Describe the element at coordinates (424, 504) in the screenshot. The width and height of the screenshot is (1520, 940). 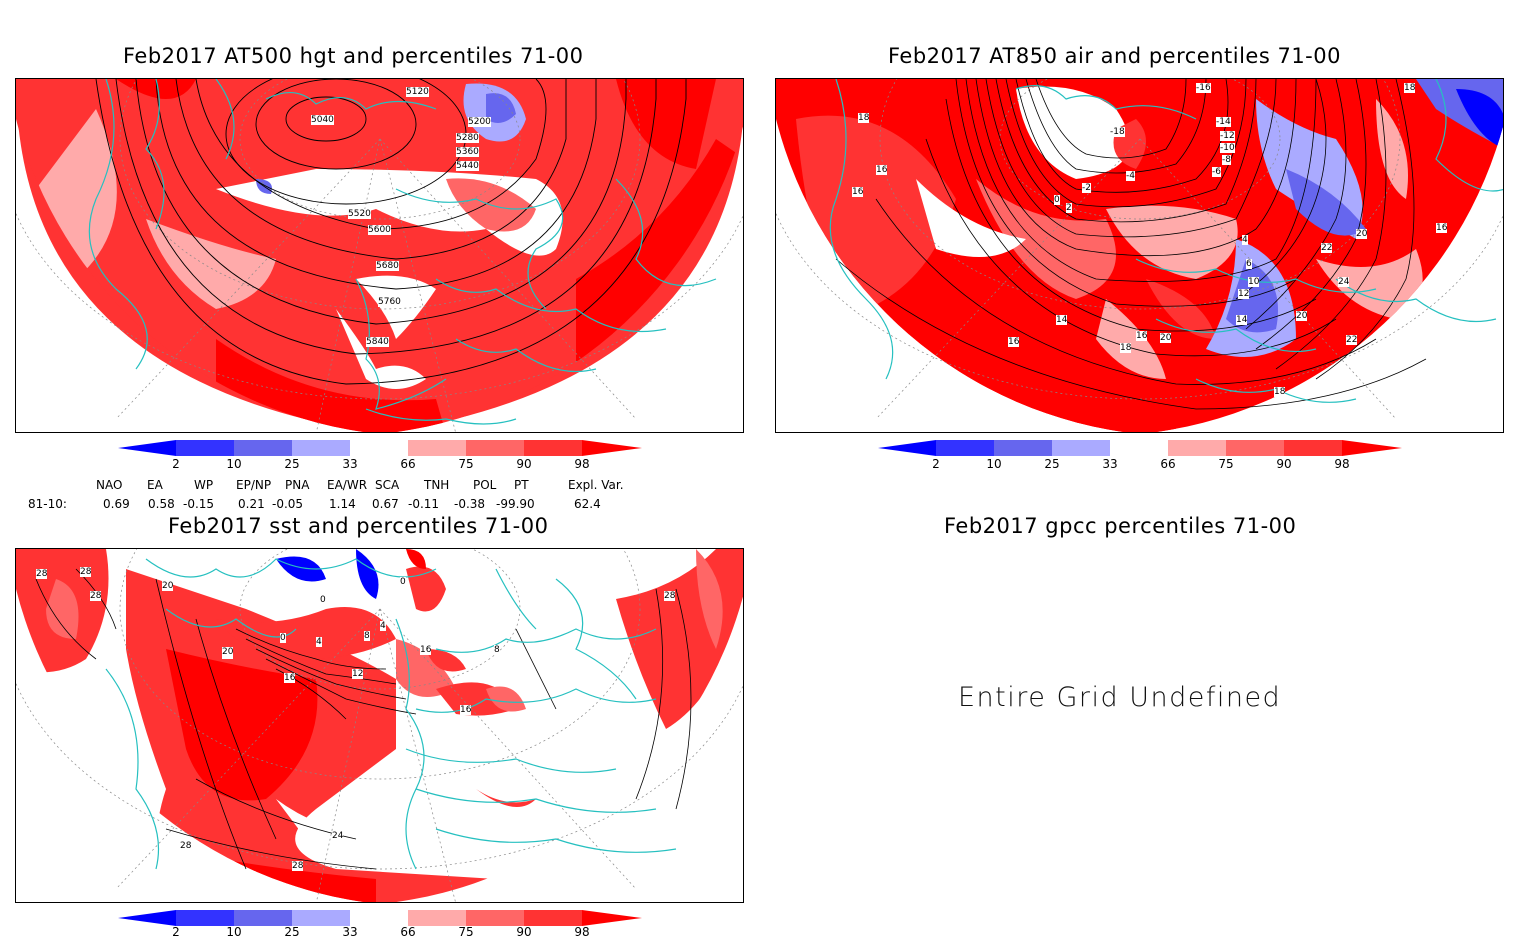
I see `index-value: -0.11` at that location.